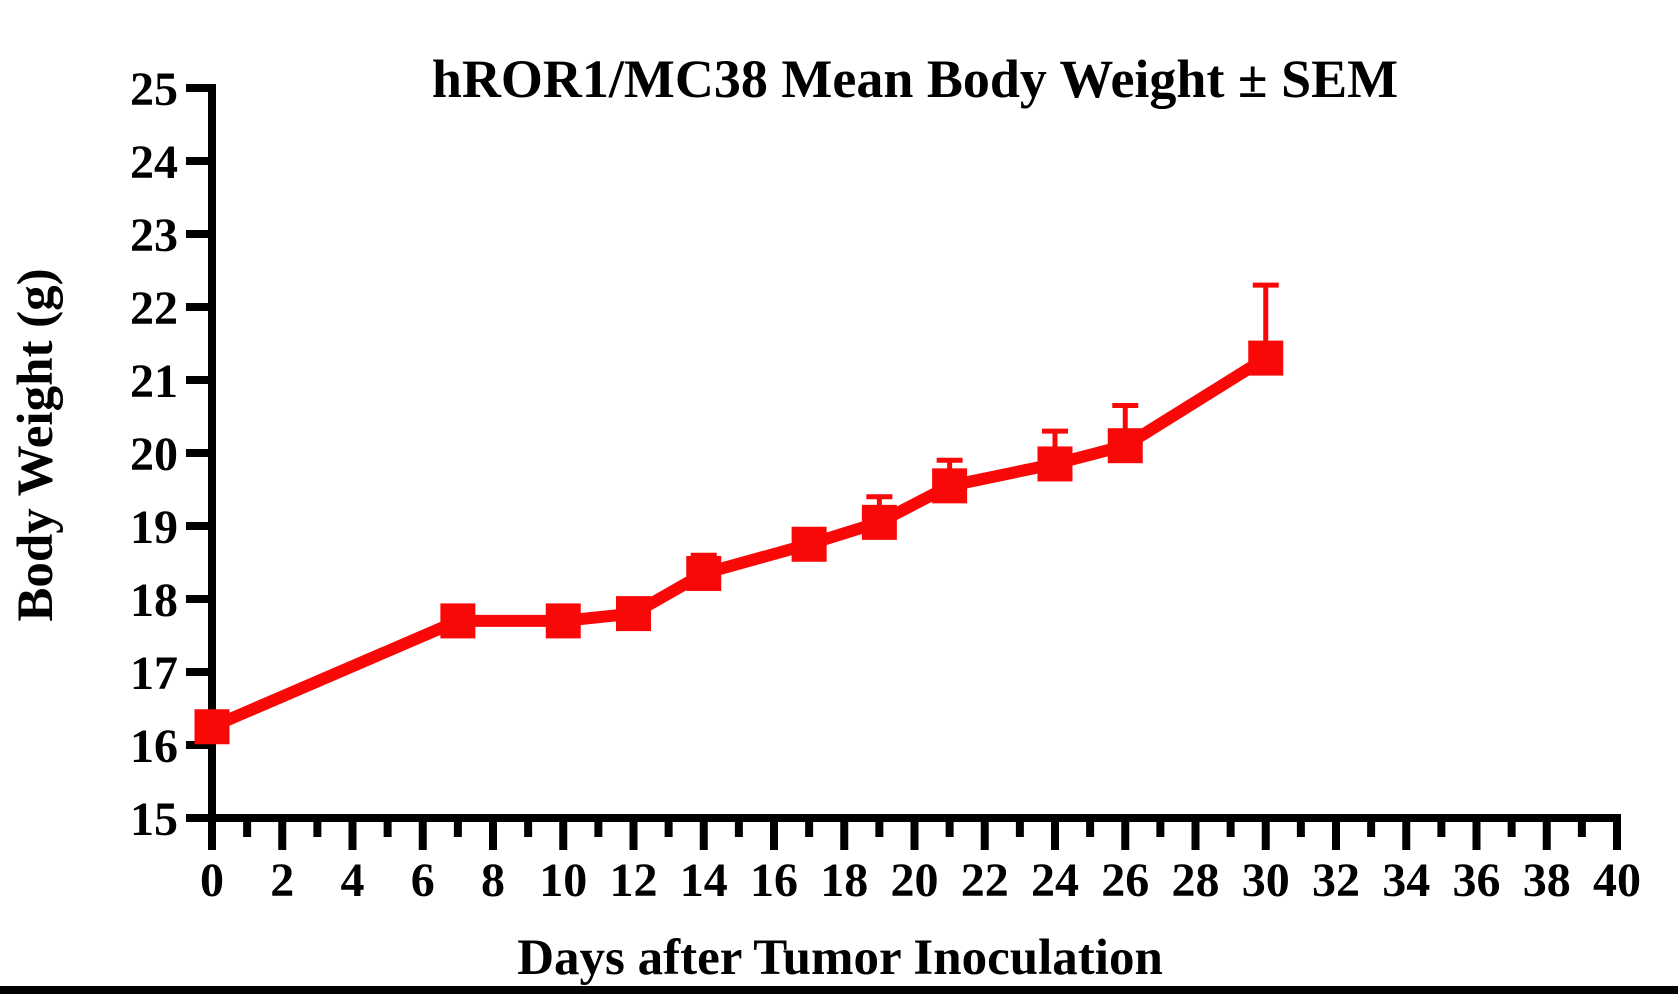 The height and width of the screenshot is (994, 1678). Describe the element at coordinates (1477, 880) in the screenshot. I see `x-tick-label: 36` at that location.